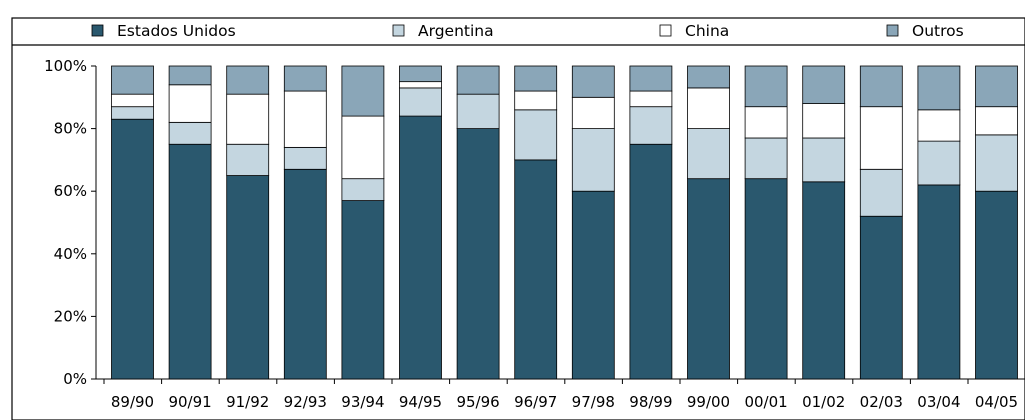  Describe the element at coordinates (938, 402) in the screenshot. I see `x-tick-label: 03/04` at that location.